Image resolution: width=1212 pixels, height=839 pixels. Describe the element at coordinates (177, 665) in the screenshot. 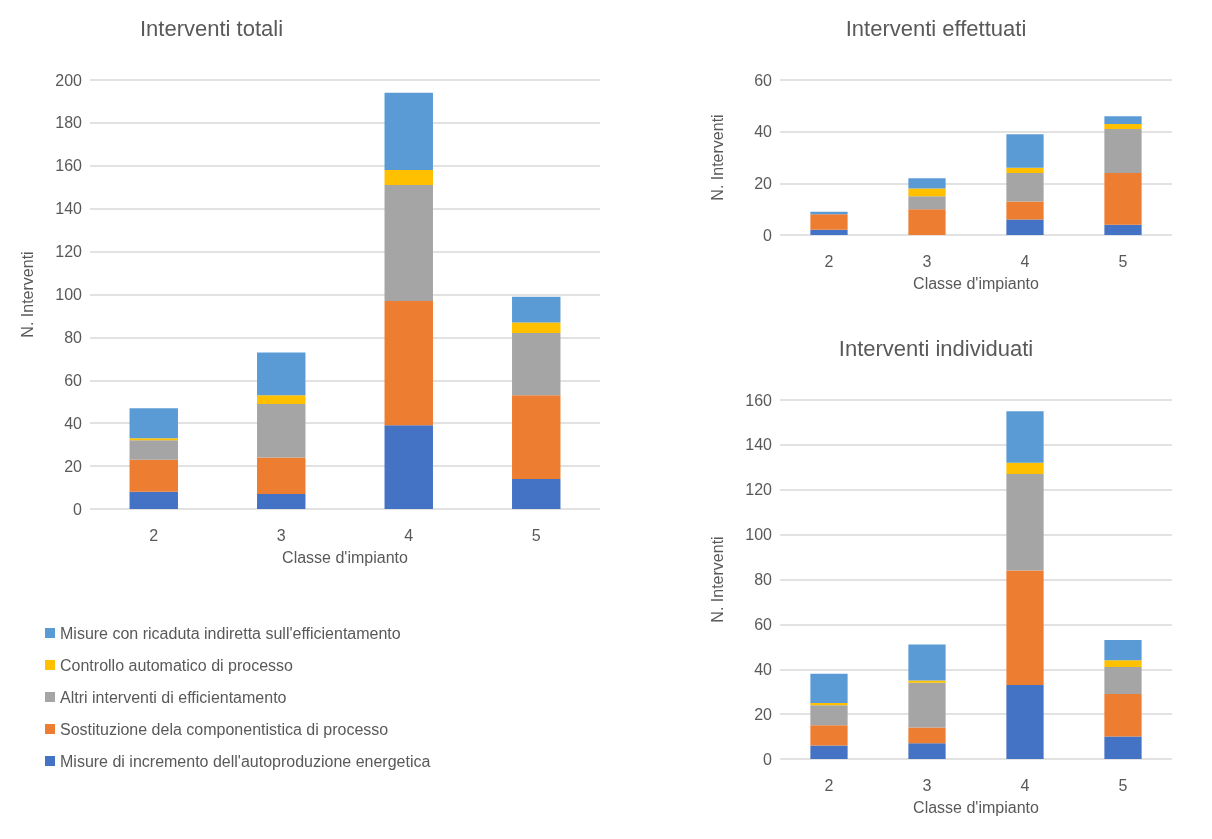

I see `legend-label: Controllo automatico di processo` at that location.